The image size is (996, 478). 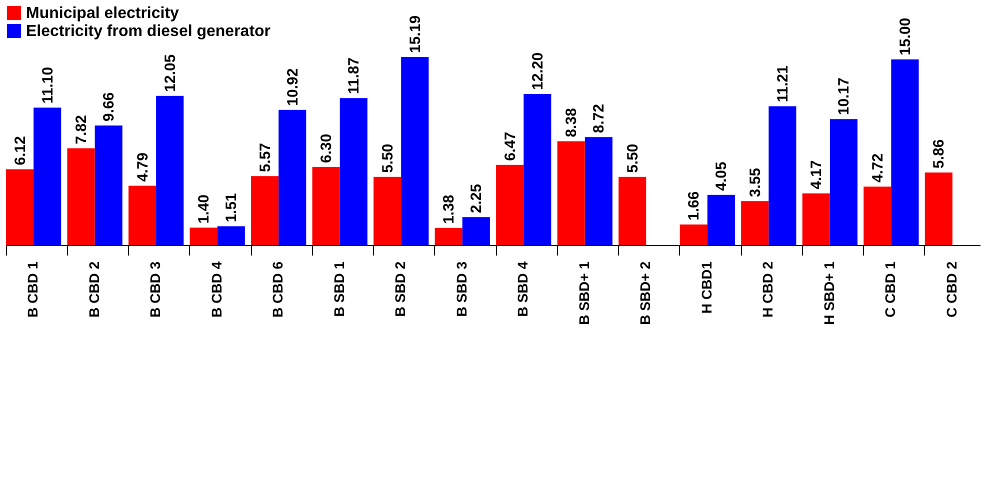 What do you see at coordinates (645, 293) in the screenshot?
I see `x-tick-label: B SBD+ 2` at bounding box center [645, 293].